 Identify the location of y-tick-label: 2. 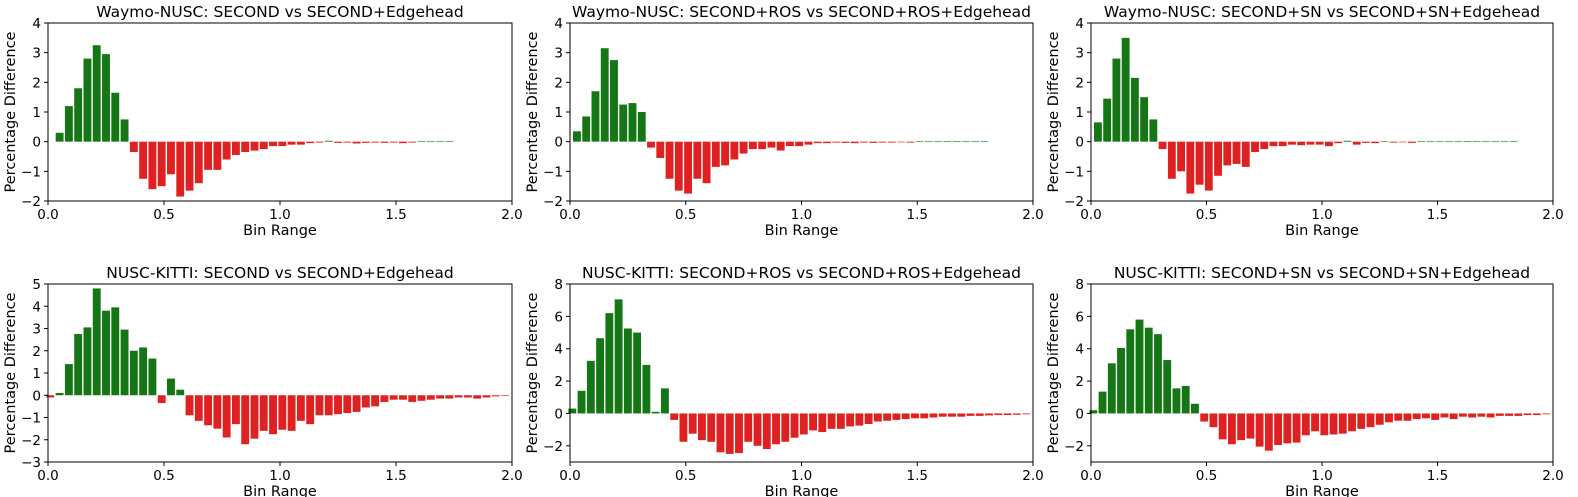
(558, 382).